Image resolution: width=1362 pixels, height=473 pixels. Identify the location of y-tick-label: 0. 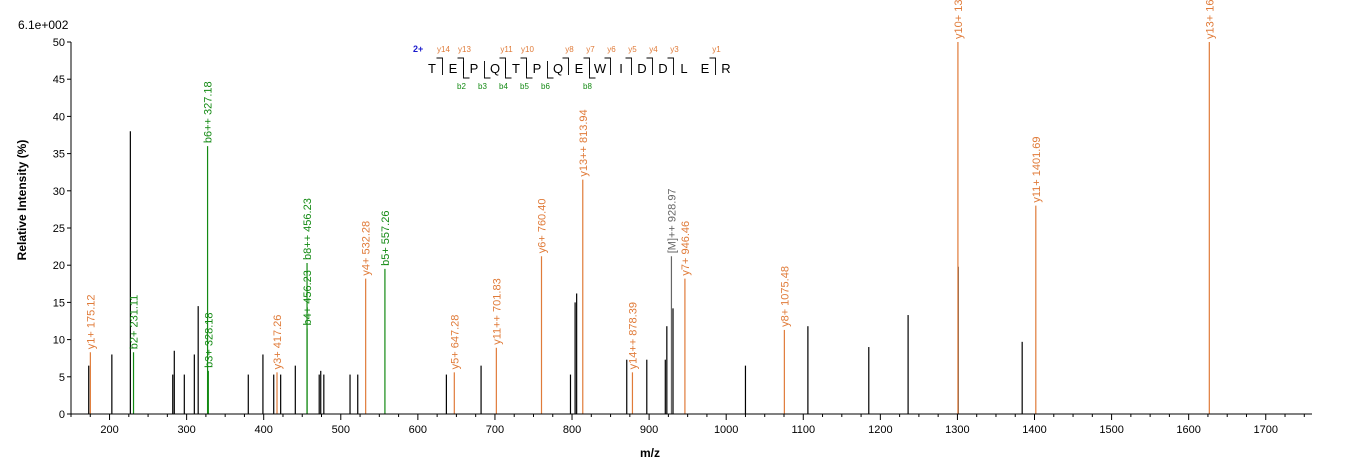
(62, 415).